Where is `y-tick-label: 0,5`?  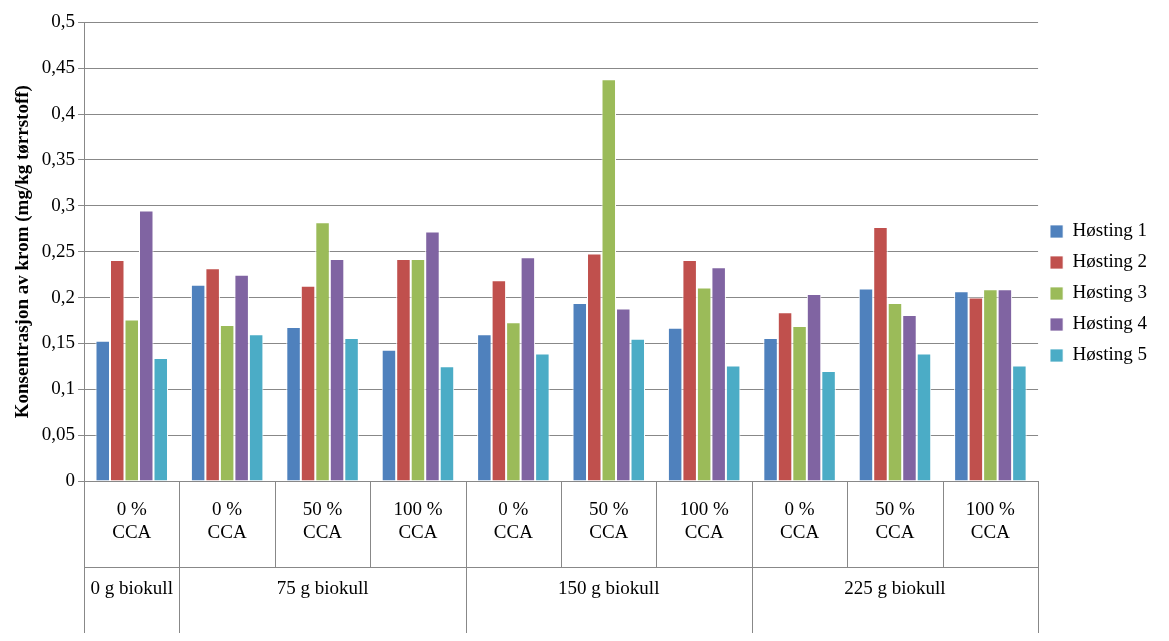 y-tick-label: 0,5 is located at coordinates (63, 21).